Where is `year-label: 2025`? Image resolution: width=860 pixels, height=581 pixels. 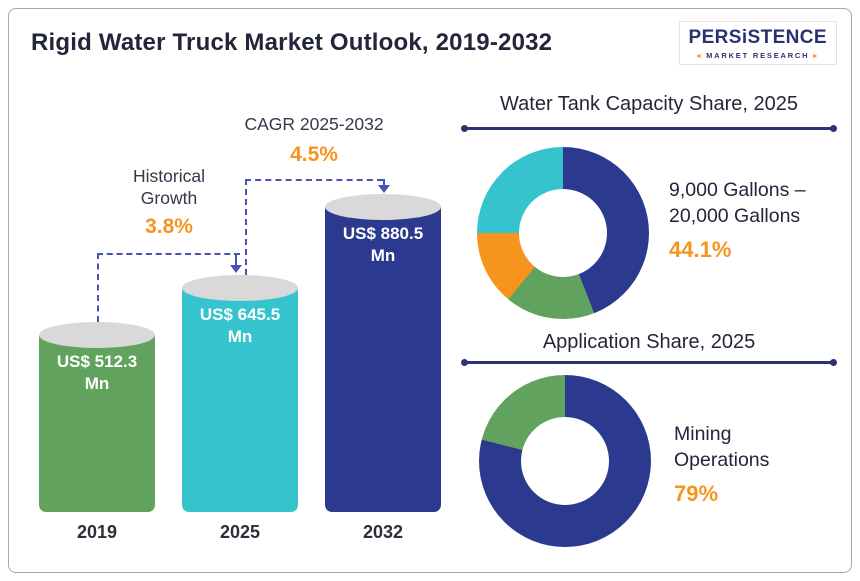
year-label: 2025 is located at coordinates (240, 532).